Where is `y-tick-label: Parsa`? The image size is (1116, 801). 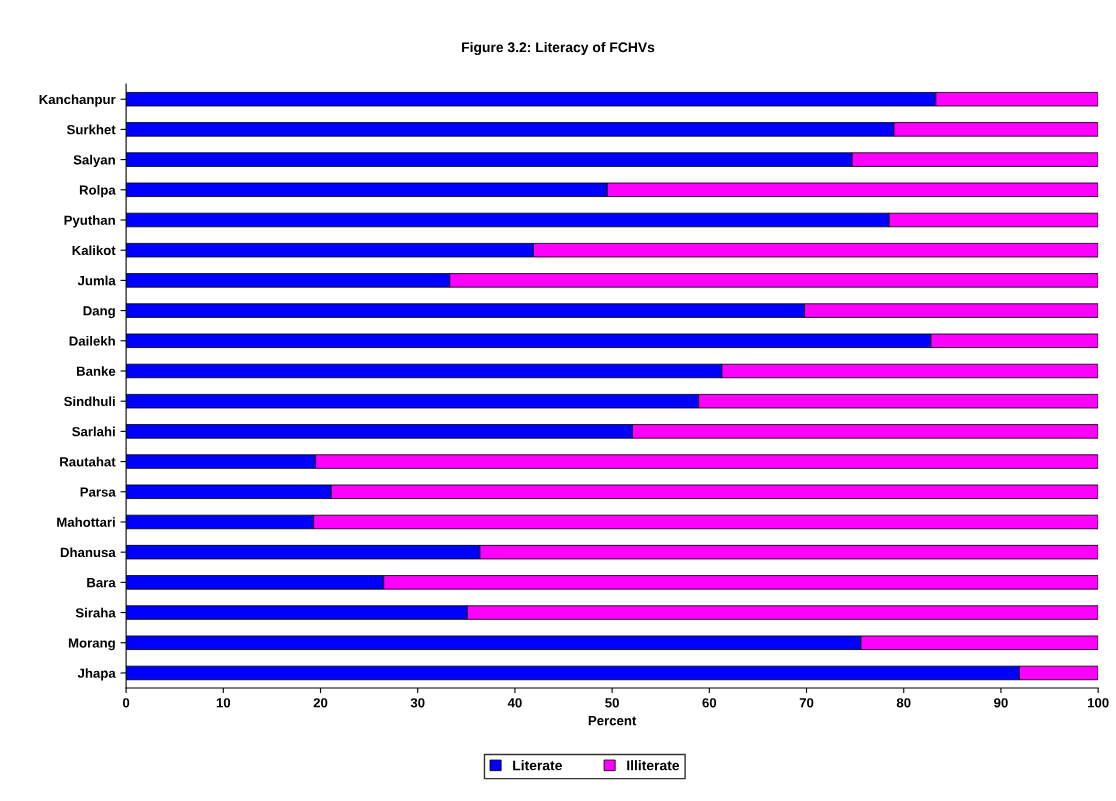 y-tick-label: Parsa is located at coordinates (98, 492).